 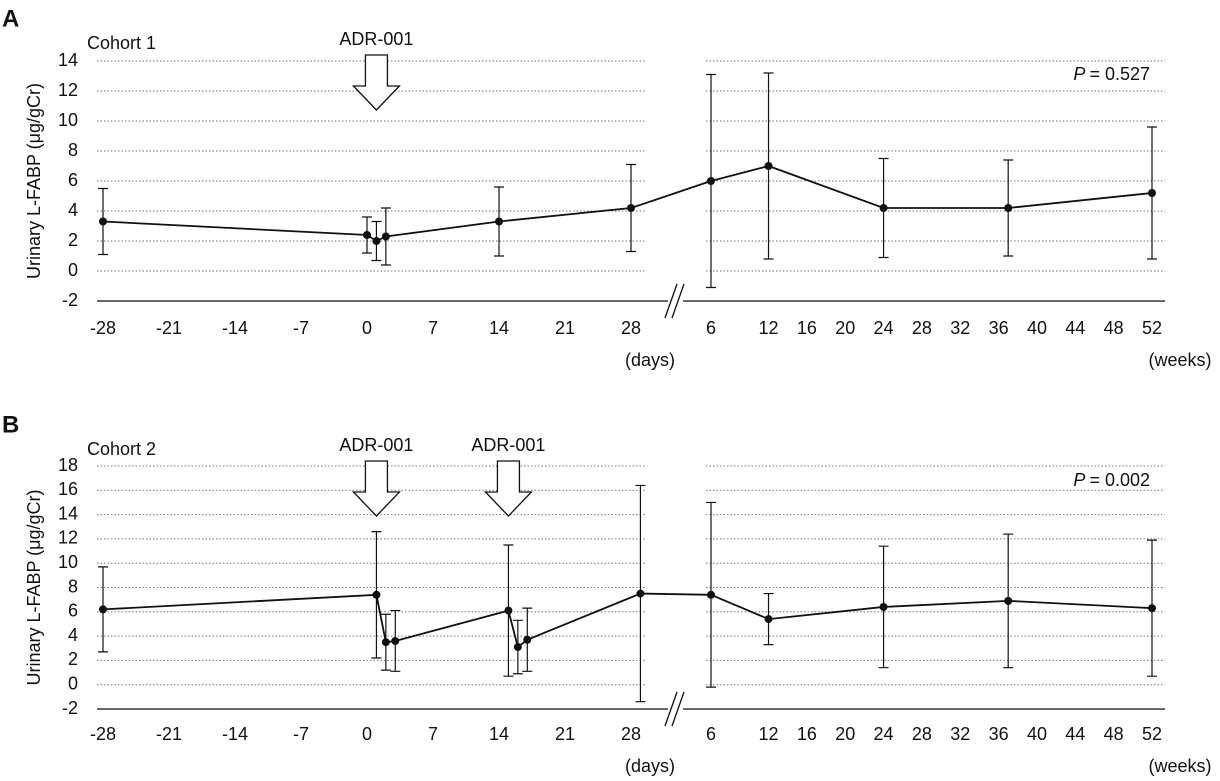 I want to click on cohort-label: Cohort 1, so click(x=121, y=43).